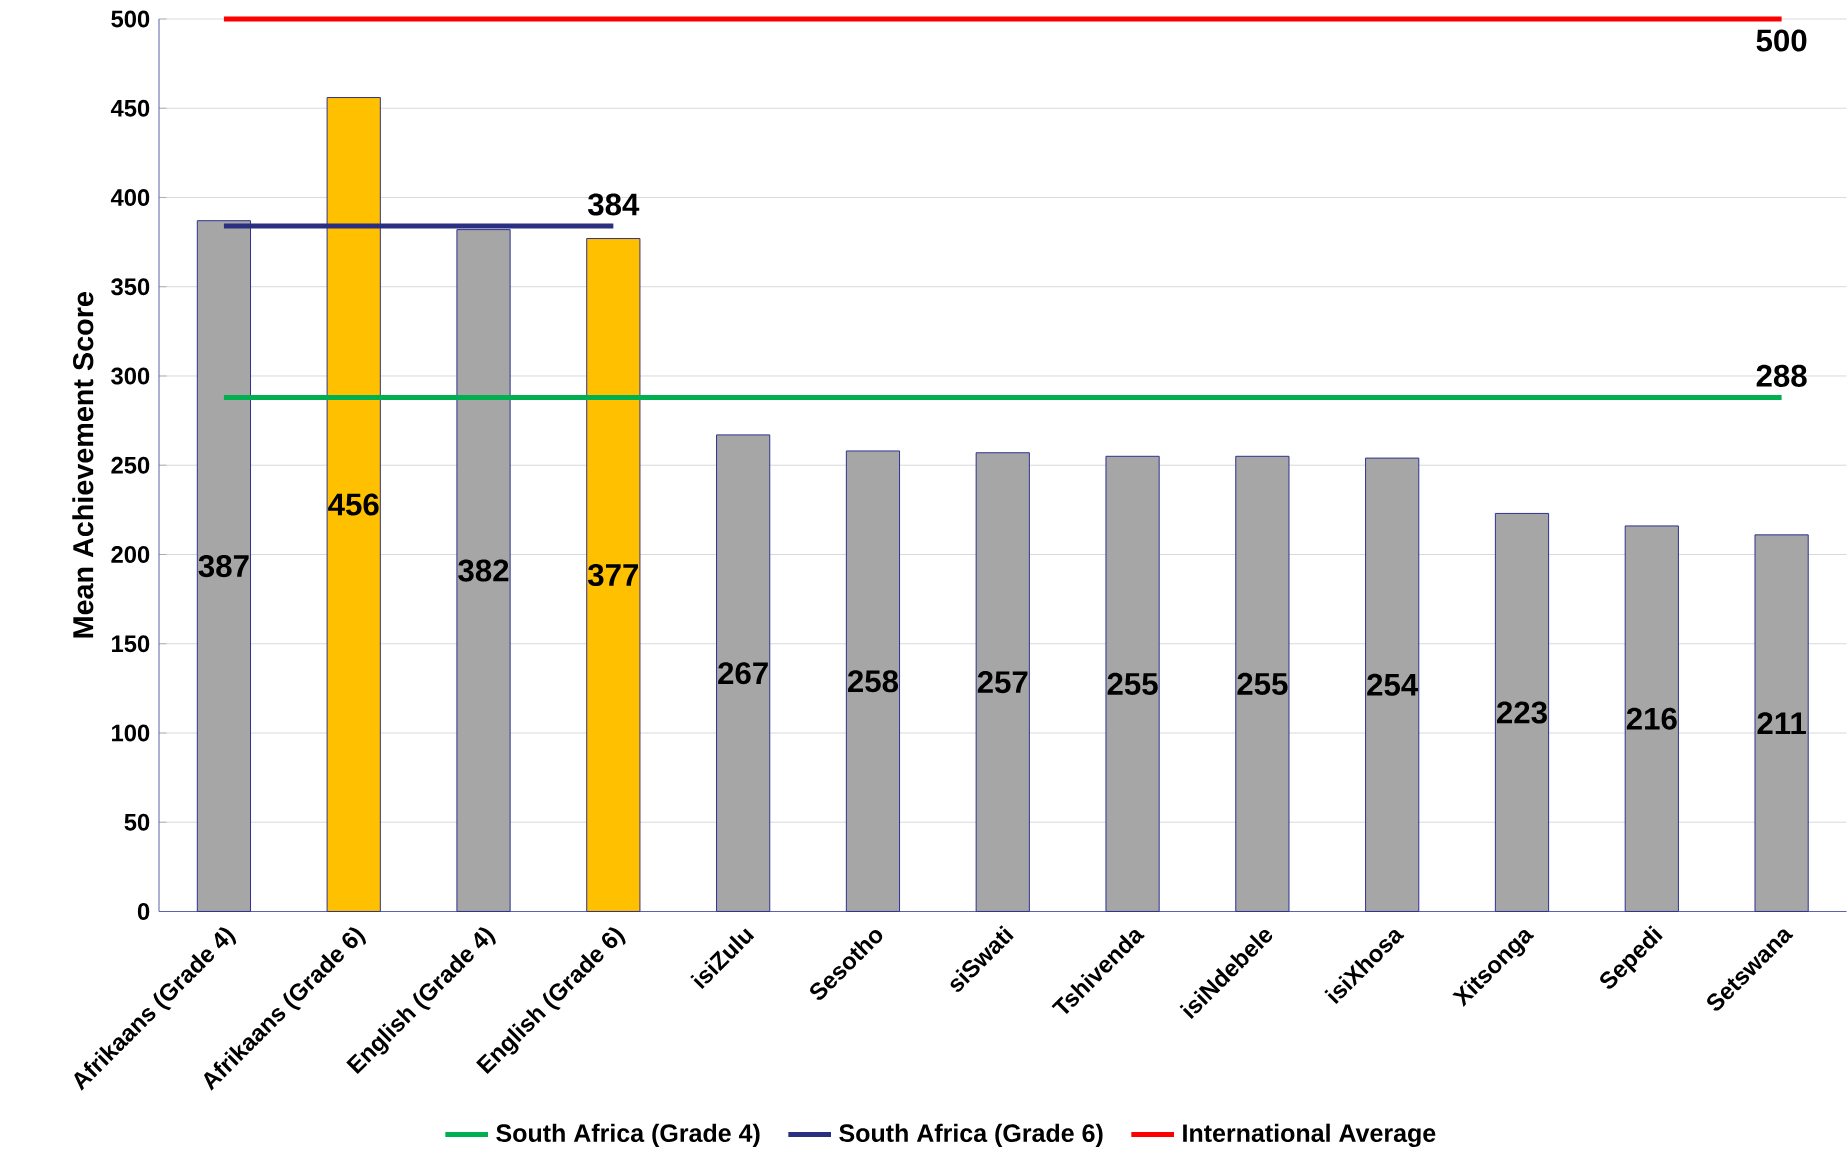  What do you see at coordinates (131, 733) in the screenshot?
I see `y-tick-label: 100` at bounding box center [131, 733].